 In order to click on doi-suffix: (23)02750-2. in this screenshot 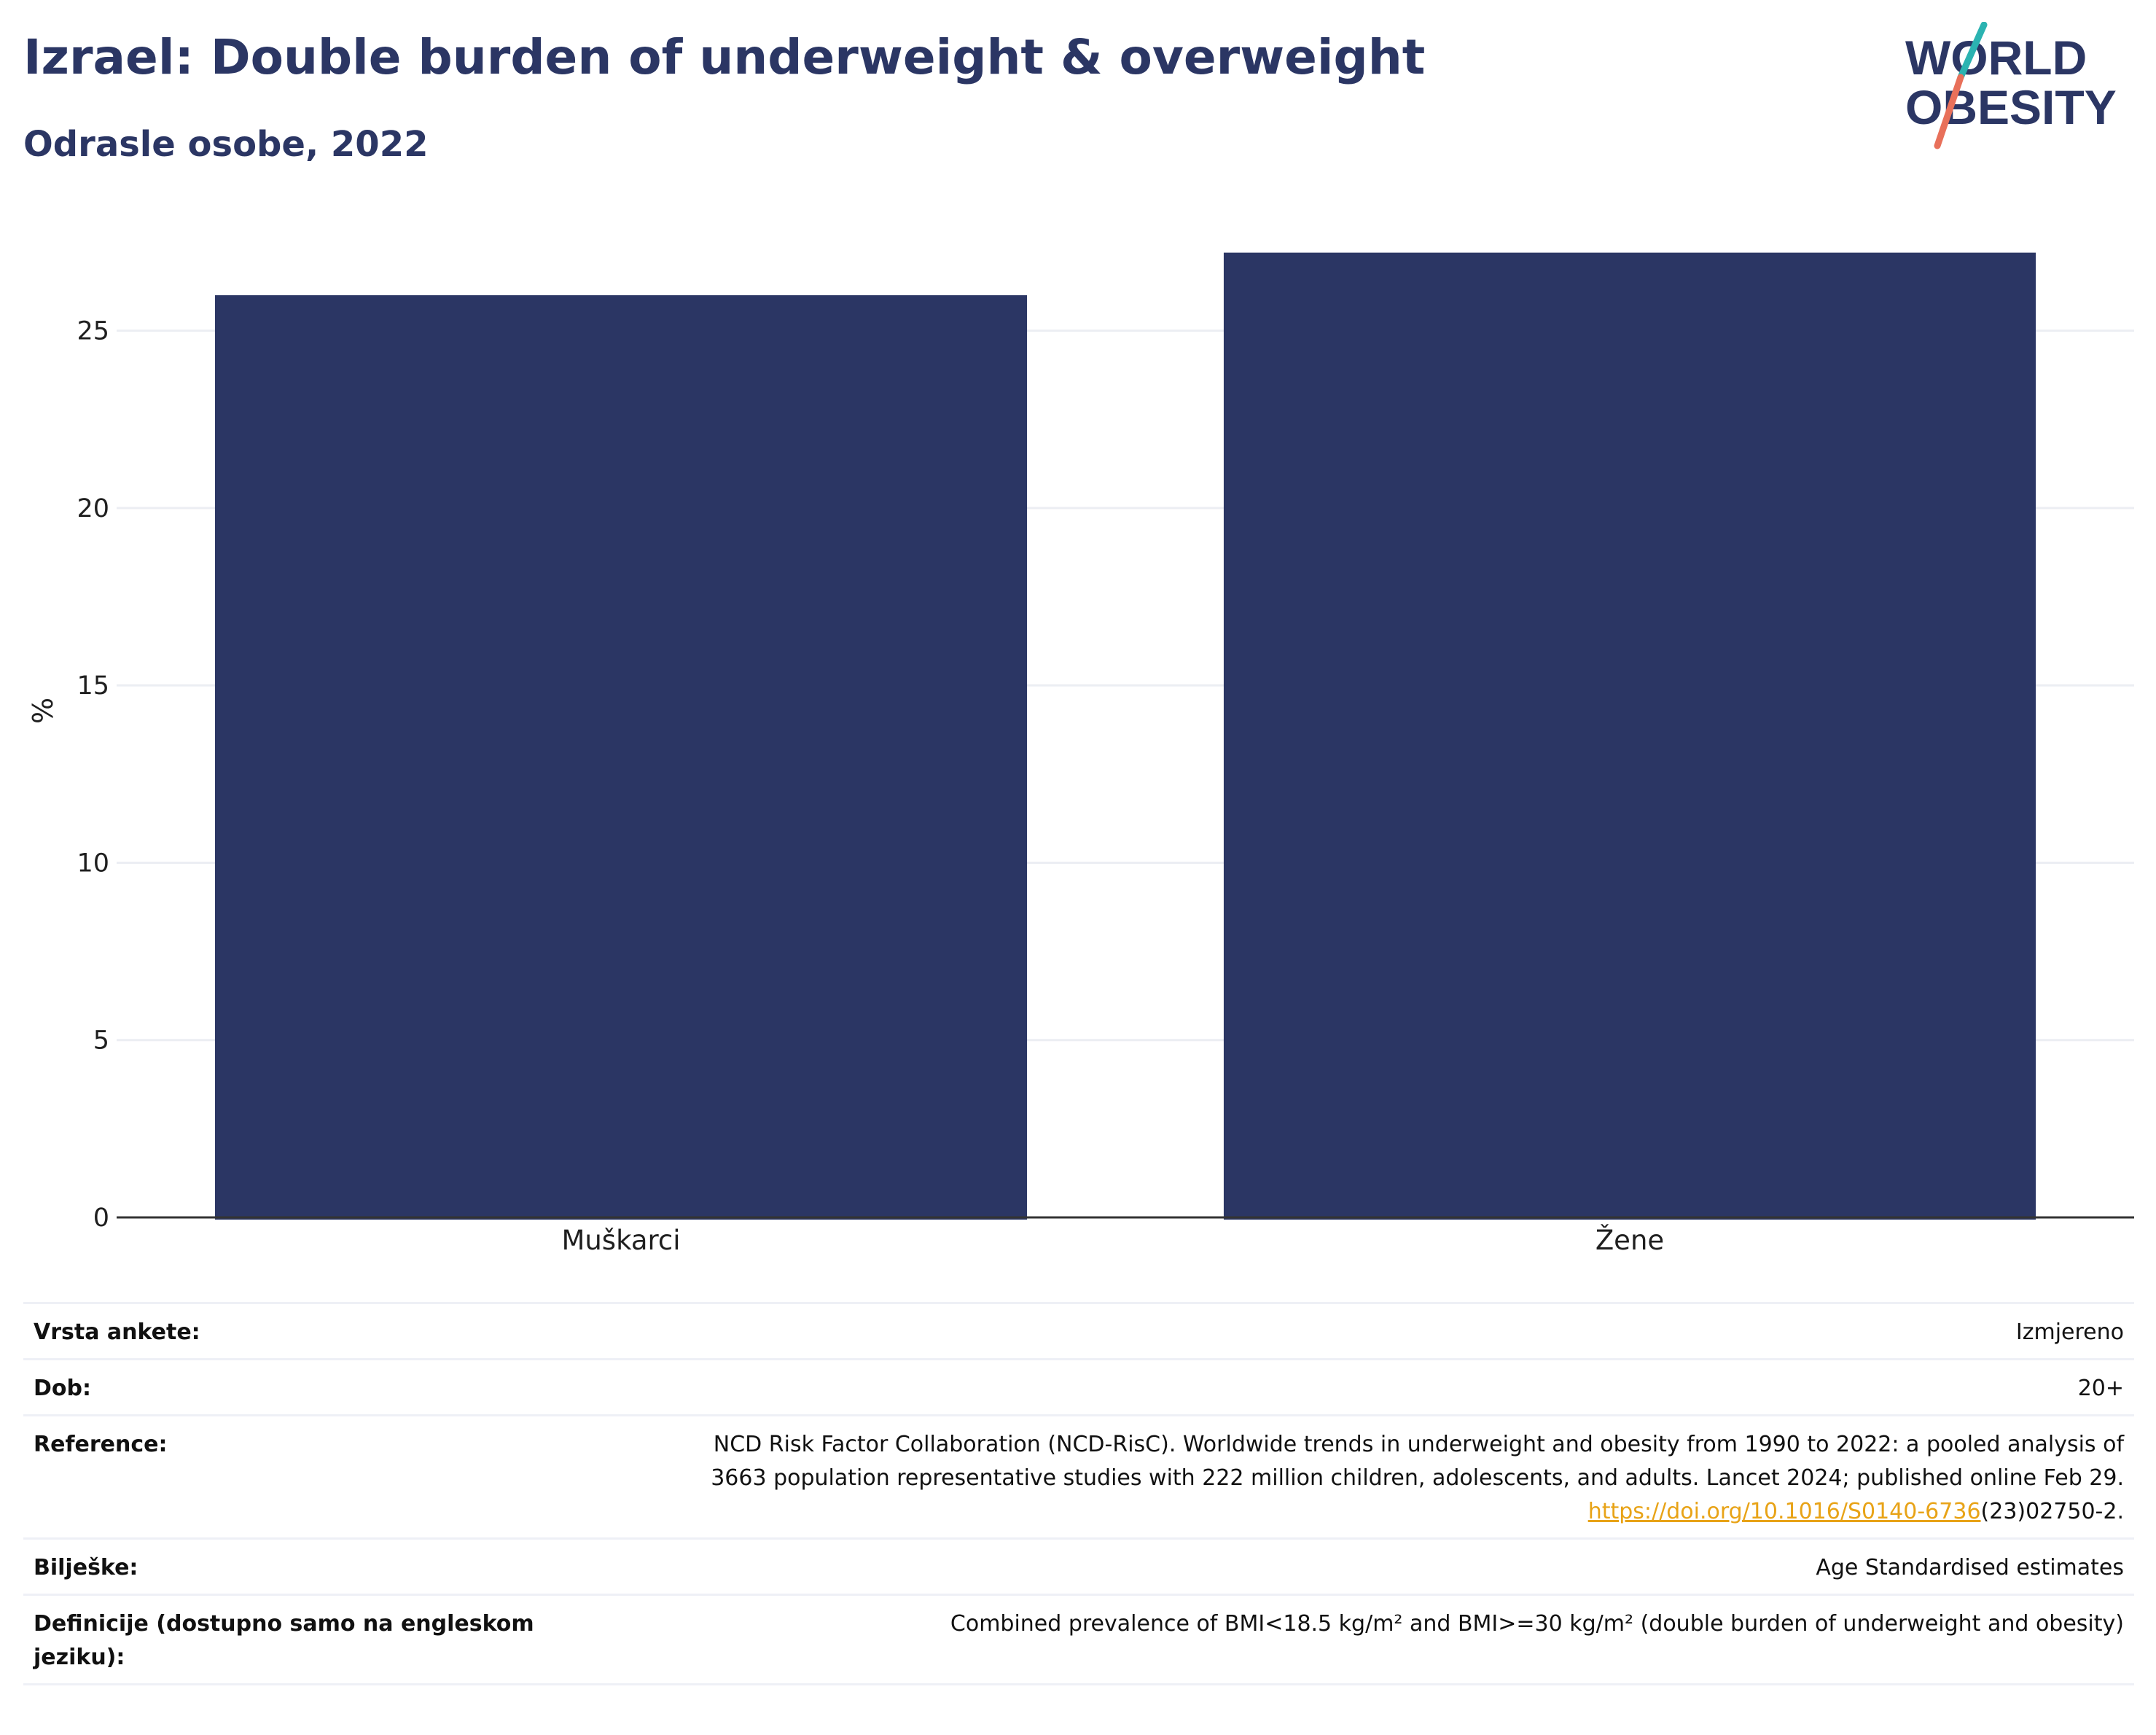, I will do `click(2052, 1511)`.